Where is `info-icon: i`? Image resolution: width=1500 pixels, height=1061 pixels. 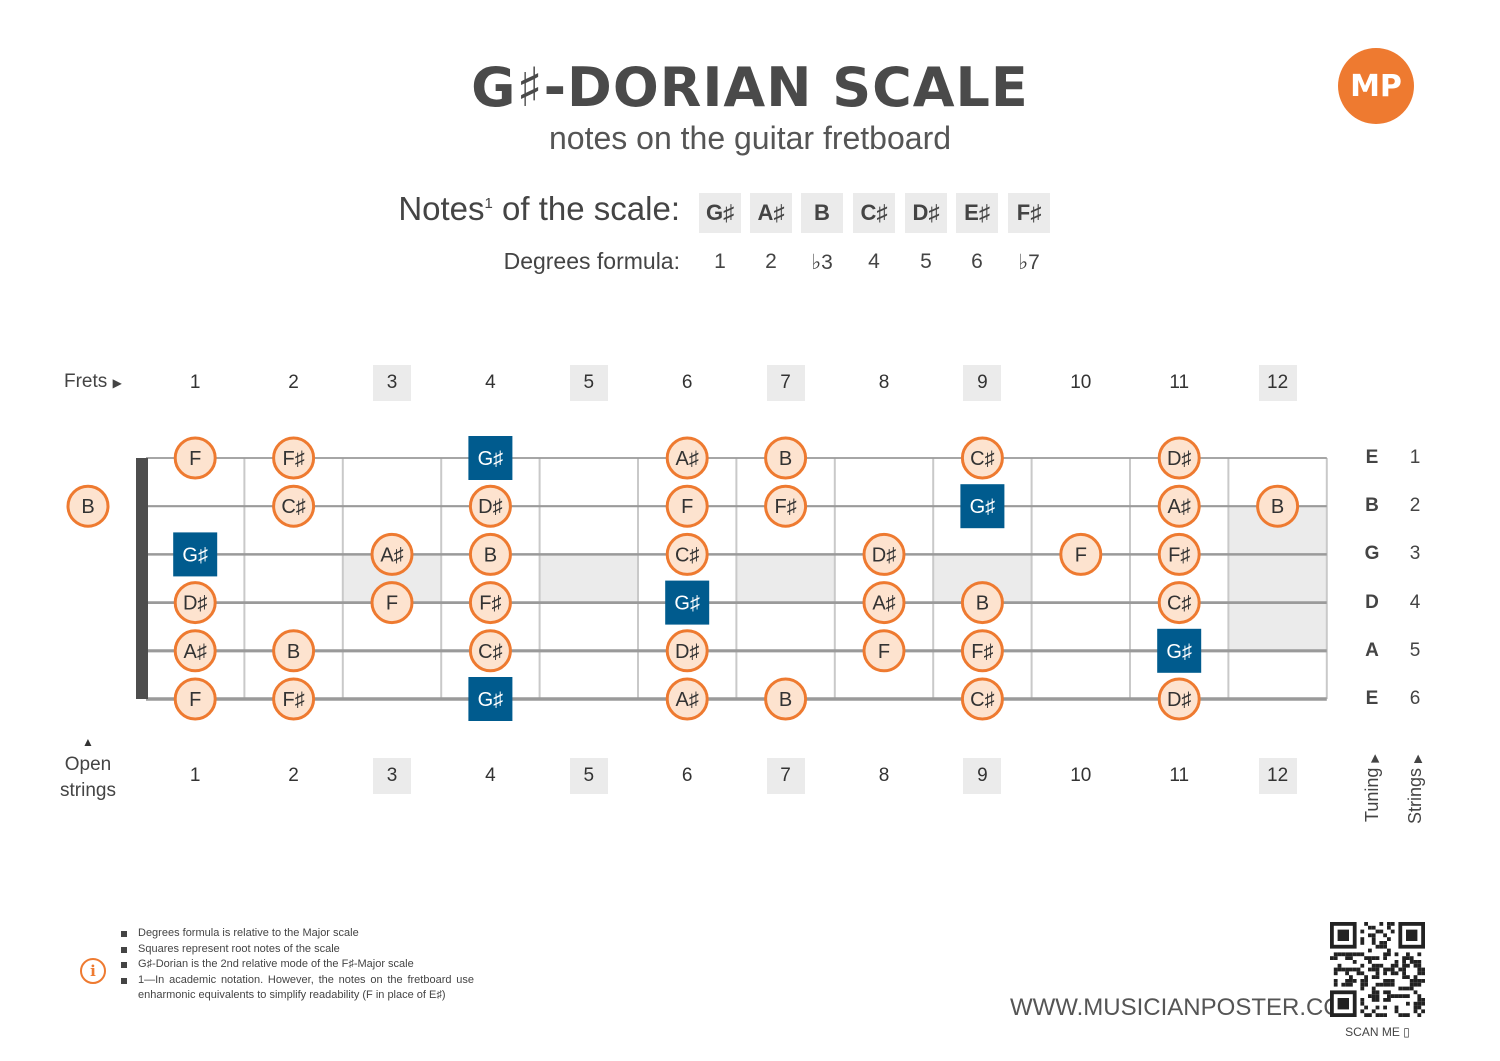 info-icon: i is located at coordinates (93, 971).